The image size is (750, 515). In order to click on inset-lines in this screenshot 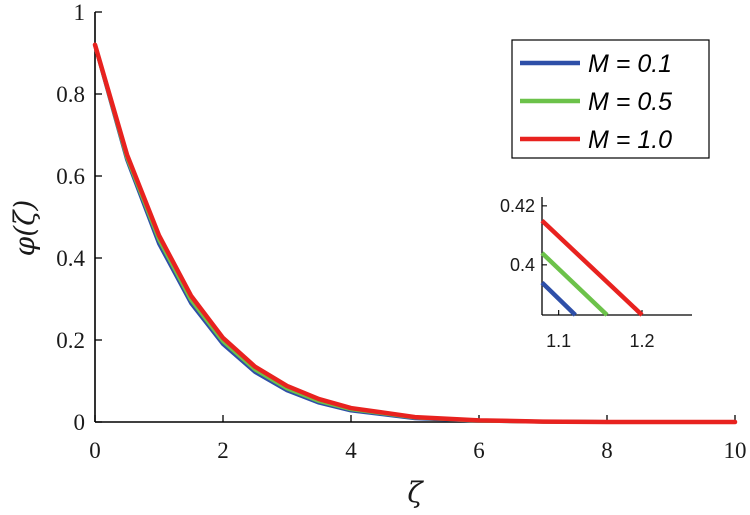, I will do `click(592, 267)`.